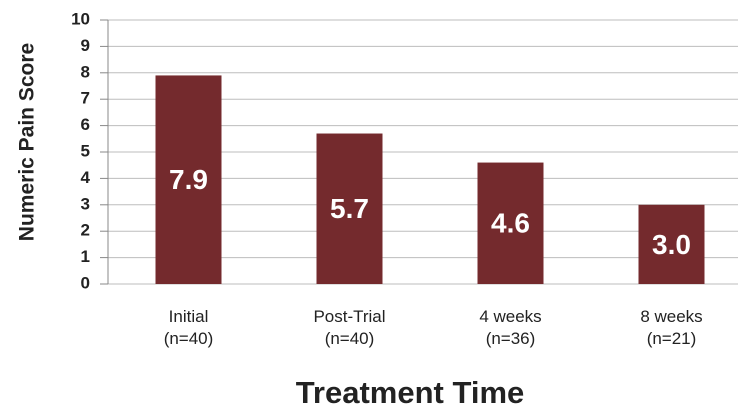  Describe the element at coordinates (85, 203) in the screenshot. I see `y-tick-label: 3` at that location.